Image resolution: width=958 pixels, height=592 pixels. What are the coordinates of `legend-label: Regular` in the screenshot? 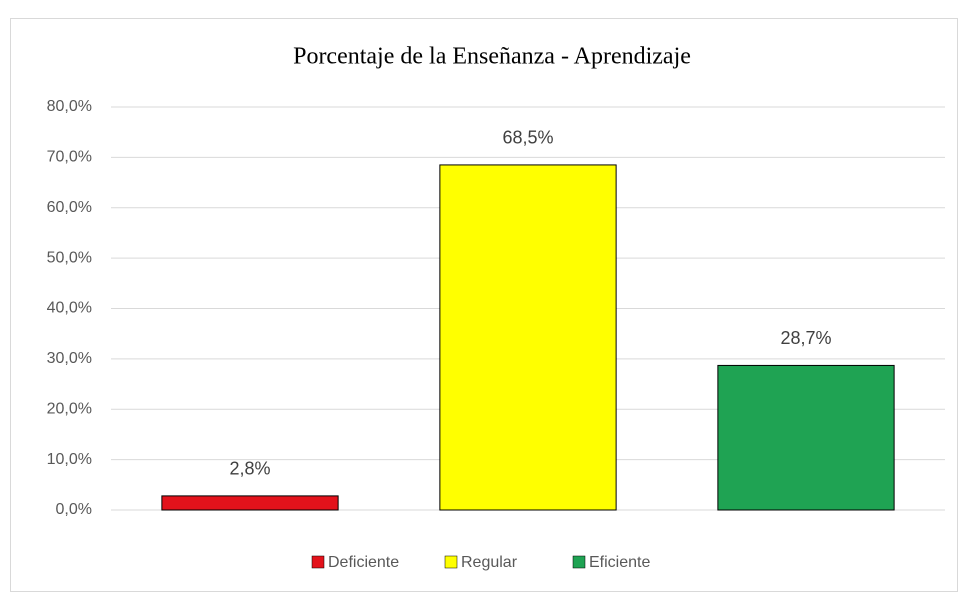 It's located at (489, 562).